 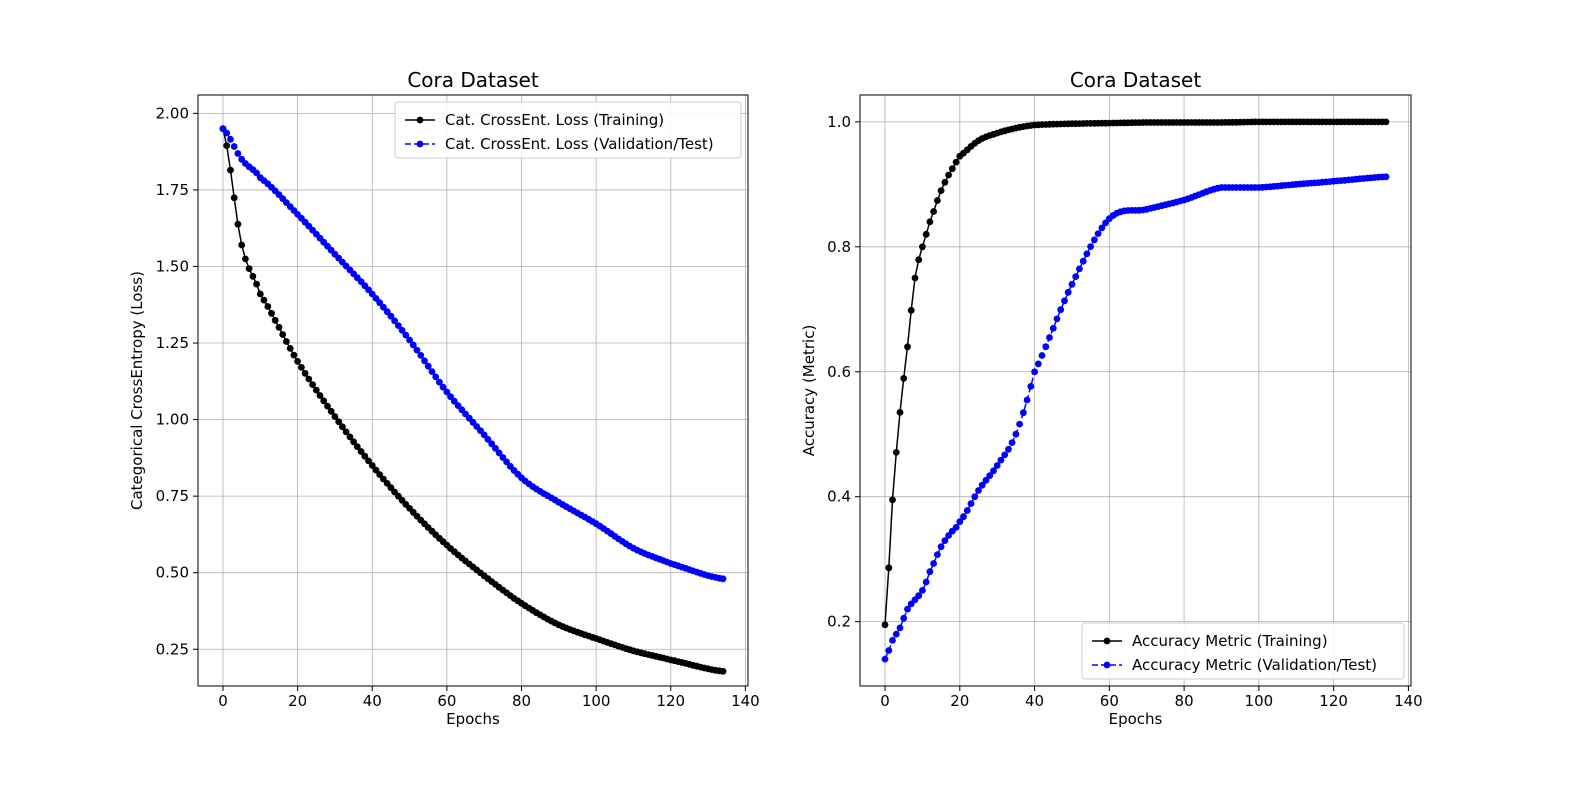 What do you see at coordinates (137, 390) in the screenshot?
I see `y-axis-label: Categorical CrossEntropy (Loss)` at bounding box center [137, 390].